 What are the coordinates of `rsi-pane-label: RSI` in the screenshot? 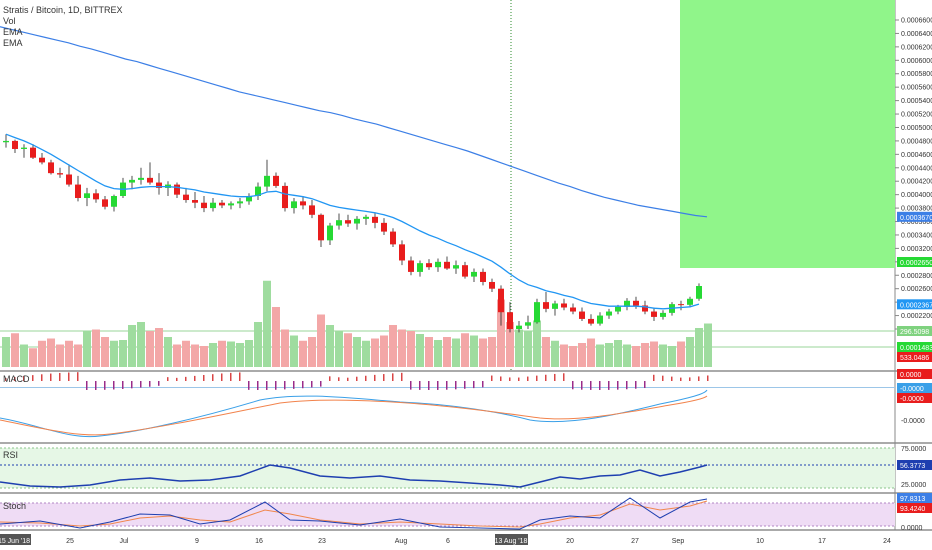 It's located at (11, 455).